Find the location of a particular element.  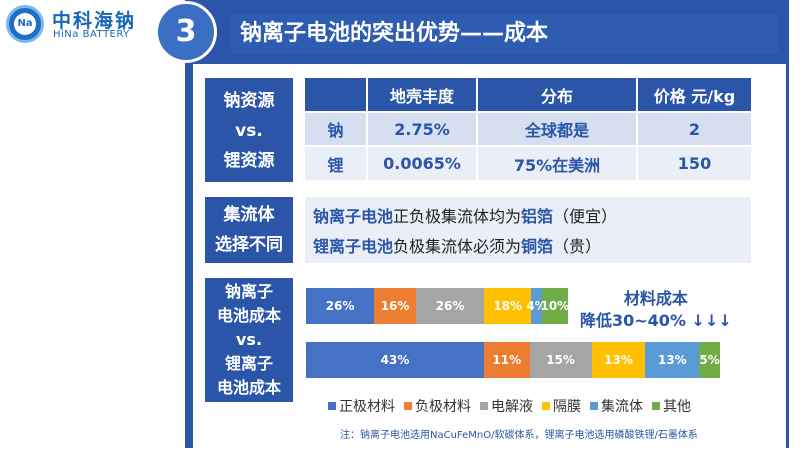

bar-segment: 10% is located at coordinates (555, 306).